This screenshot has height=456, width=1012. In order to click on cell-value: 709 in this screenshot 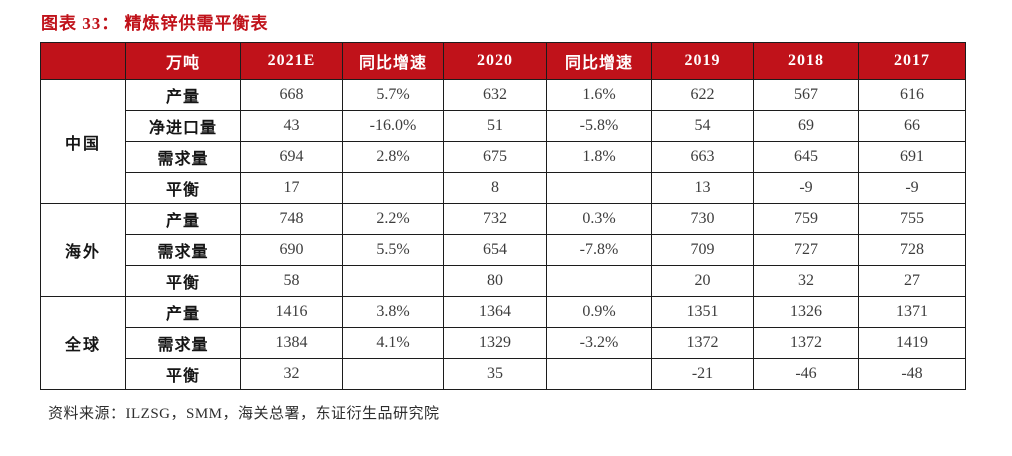, I will do `click(702, 250)`.